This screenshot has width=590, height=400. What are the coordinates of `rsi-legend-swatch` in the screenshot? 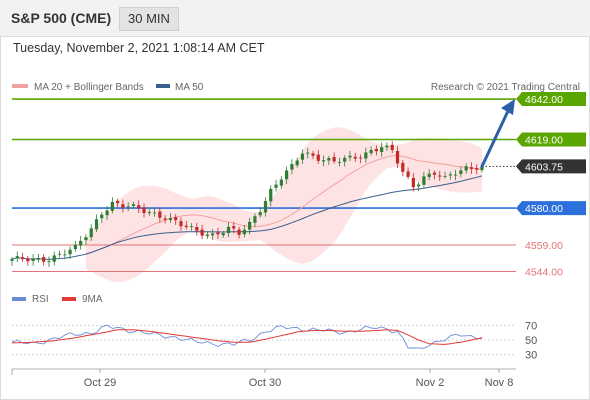 It's located at (19, 299).